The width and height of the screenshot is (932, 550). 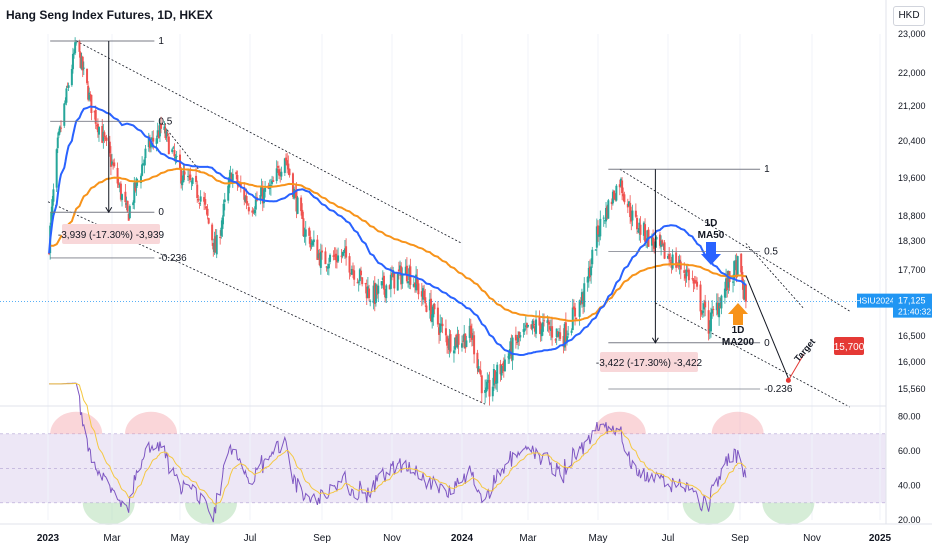 I want to click on price-tick-label: 16,000, so click(x=912, y=362).